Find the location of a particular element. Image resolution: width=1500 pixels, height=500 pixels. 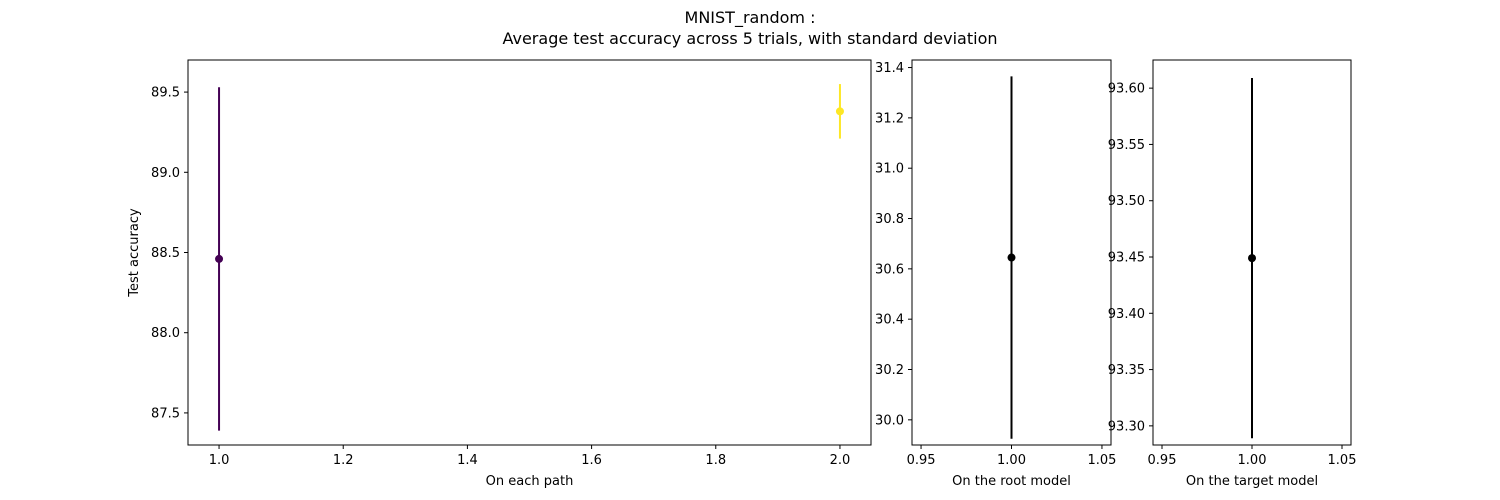

subplot-3-ytick-label: 93.45 is located at coordinates (1126, 258).